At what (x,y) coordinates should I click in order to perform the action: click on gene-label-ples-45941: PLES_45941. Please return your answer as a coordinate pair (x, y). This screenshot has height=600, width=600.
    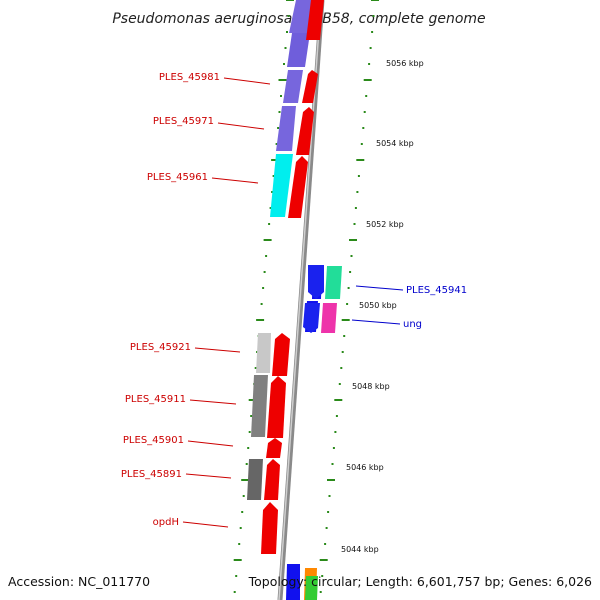
    Looking at the image, I should click on (436, 290).